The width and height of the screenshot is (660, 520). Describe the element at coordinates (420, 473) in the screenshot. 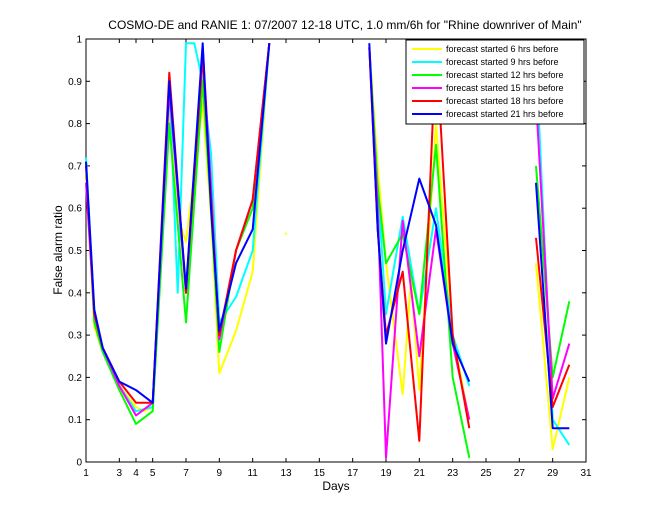

I see `x-tick-label: 21` at that location.